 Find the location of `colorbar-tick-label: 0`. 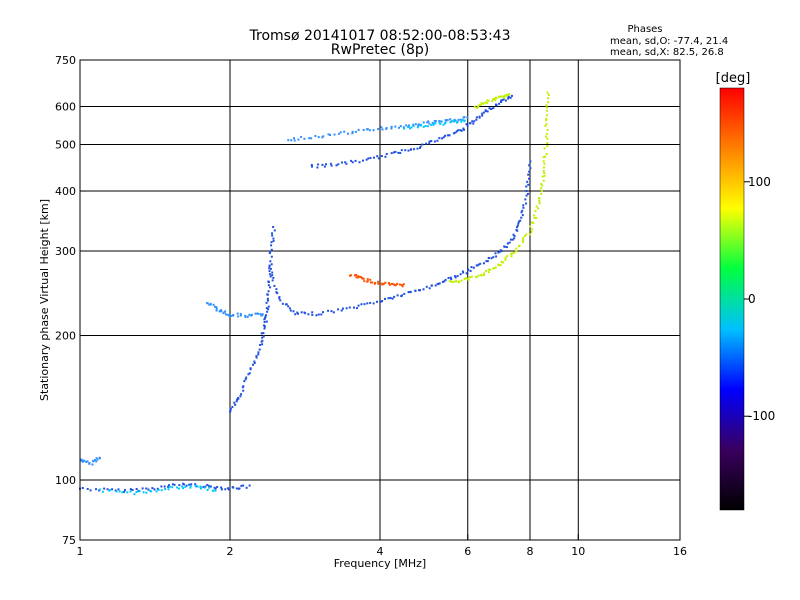

colorbar-tick-label: 0 is located at coordinates (752, 299).